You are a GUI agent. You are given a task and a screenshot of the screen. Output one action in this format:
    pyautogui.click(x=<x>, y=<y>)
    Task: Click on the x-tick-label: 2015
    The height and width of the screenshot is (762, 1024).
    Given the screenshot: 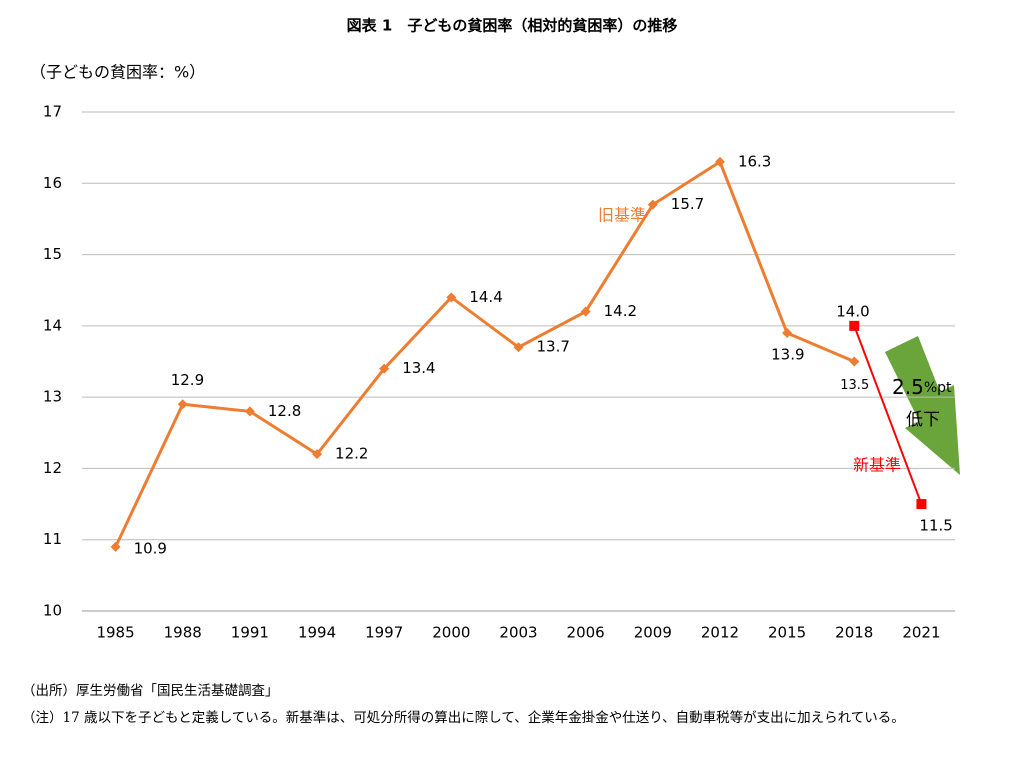 What is the action you would take?
    pyautogui.click(x=787, y=633)
    